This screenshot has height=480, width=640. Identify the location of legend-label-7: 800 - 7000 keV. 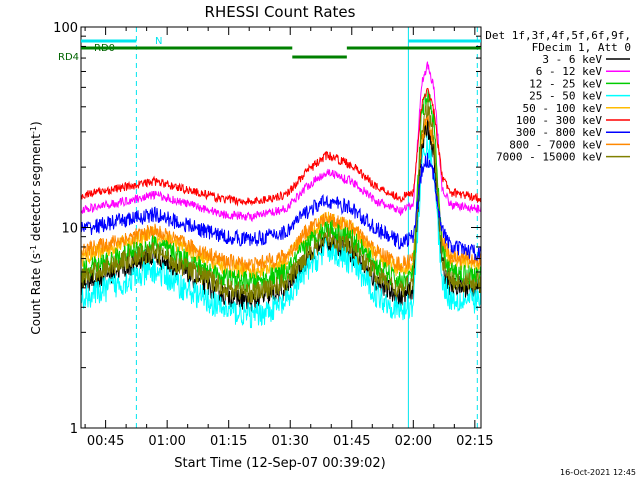
(555, 144).